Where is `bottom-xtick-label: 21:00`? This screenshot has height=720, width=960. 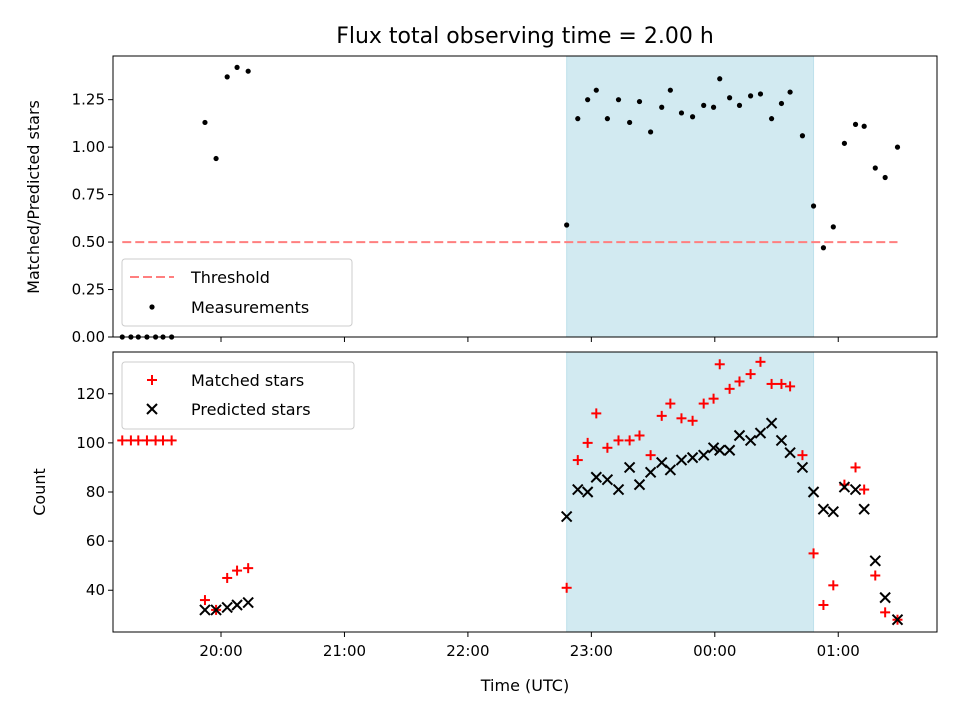 bottom-xtick-label: 21:00 is located at coordinates (344, 651).